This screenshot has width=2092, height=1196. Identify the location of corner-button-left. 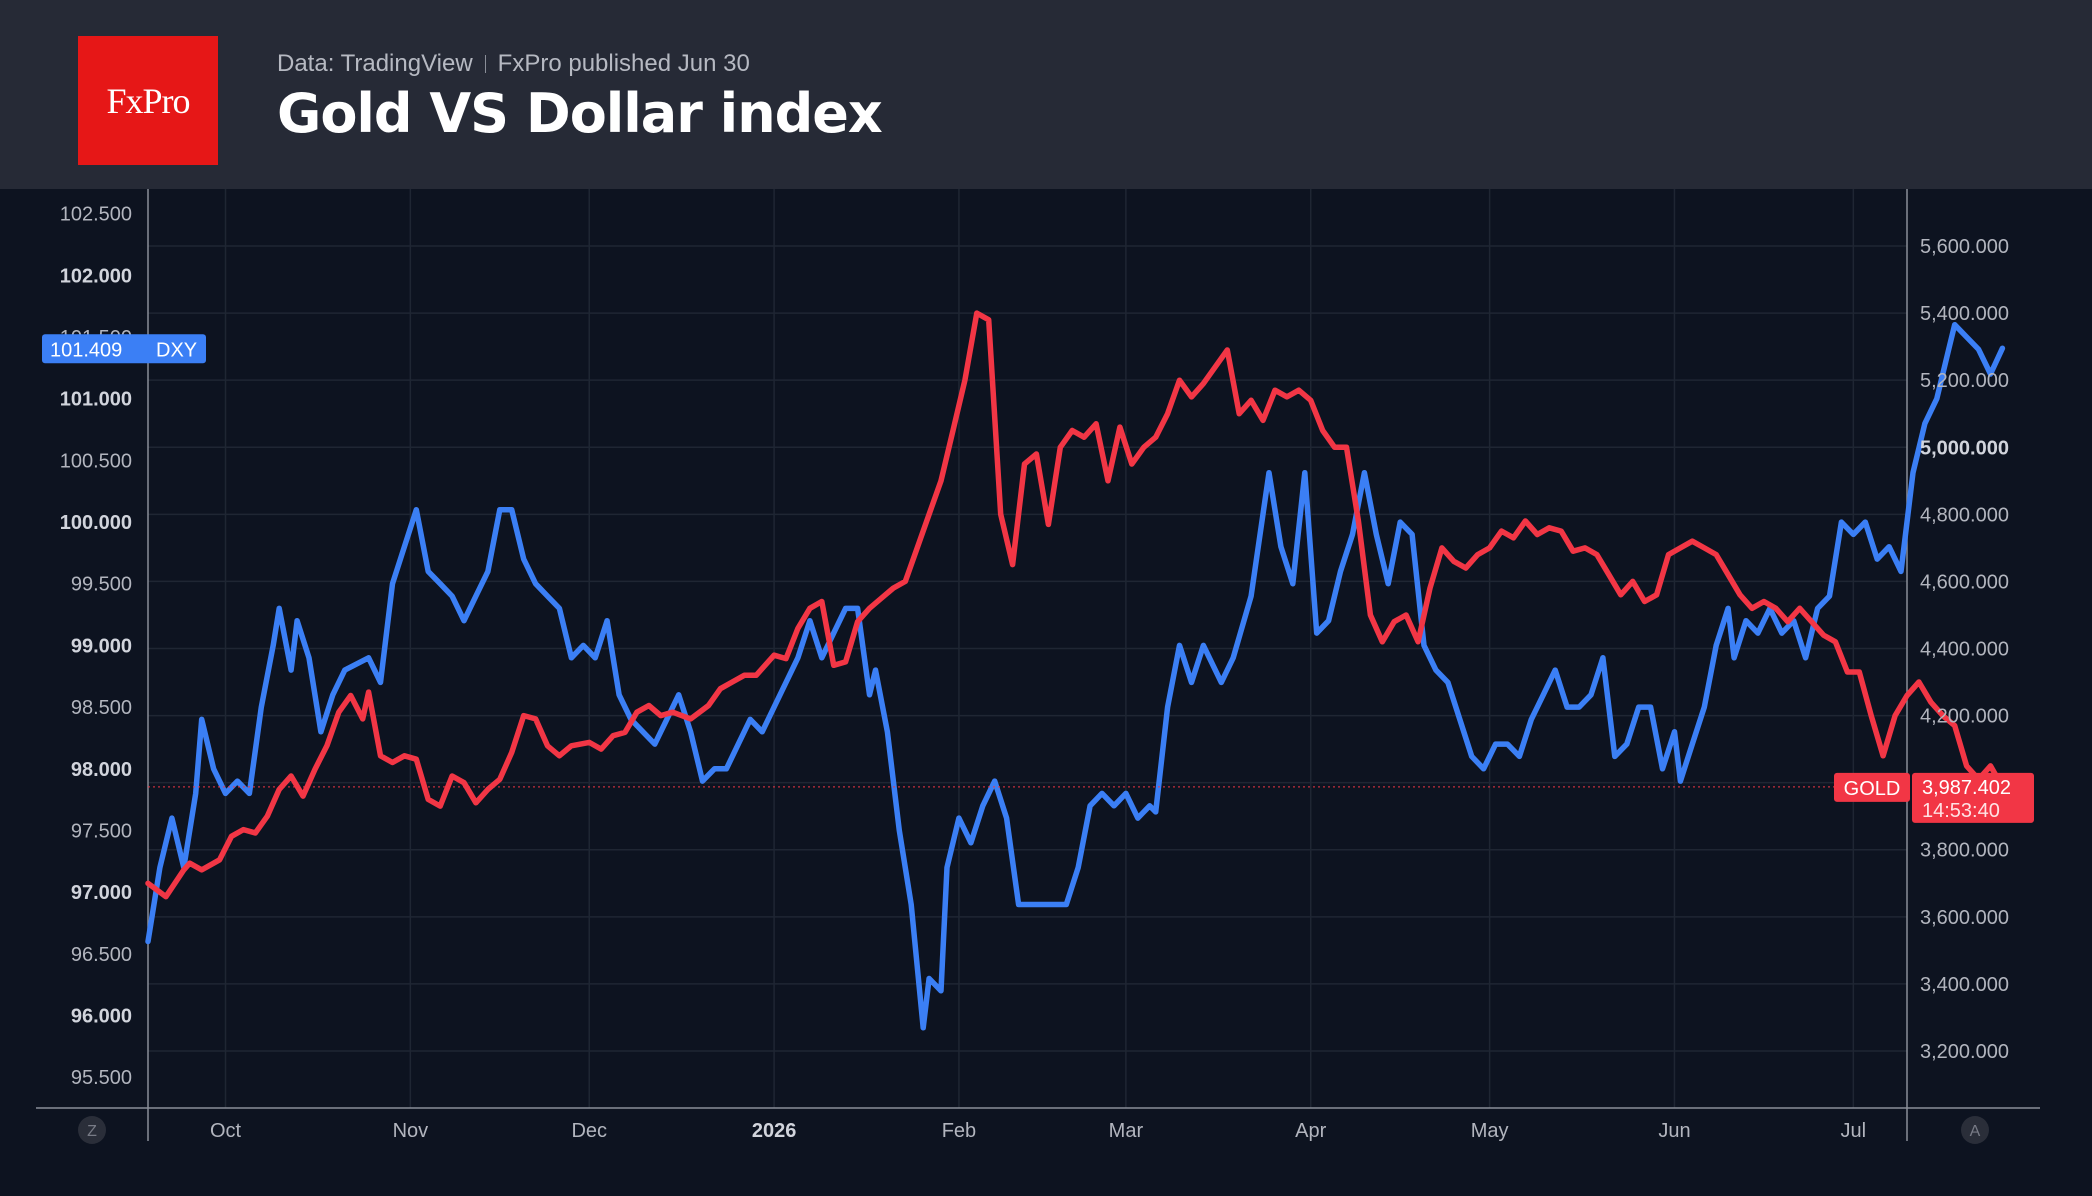
(92, 1130).